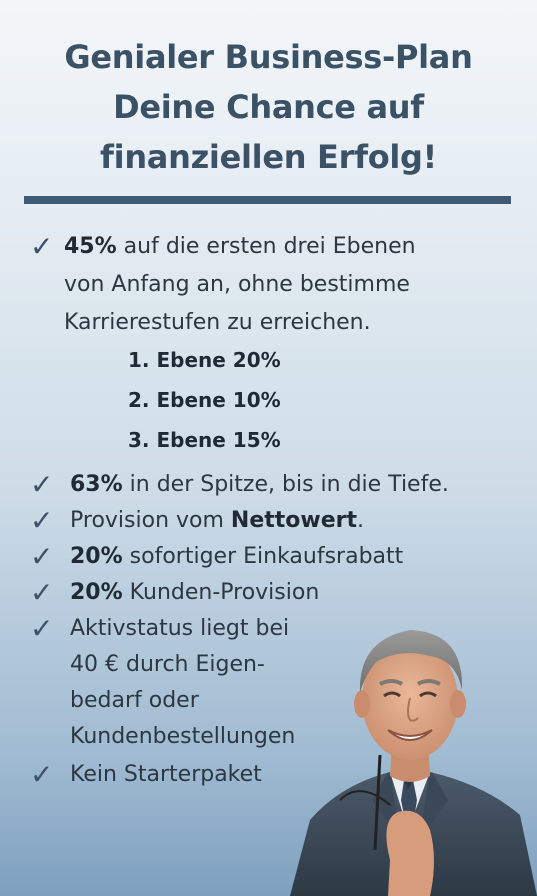  I want to click on percent-value: 45%, so click(90, 246).